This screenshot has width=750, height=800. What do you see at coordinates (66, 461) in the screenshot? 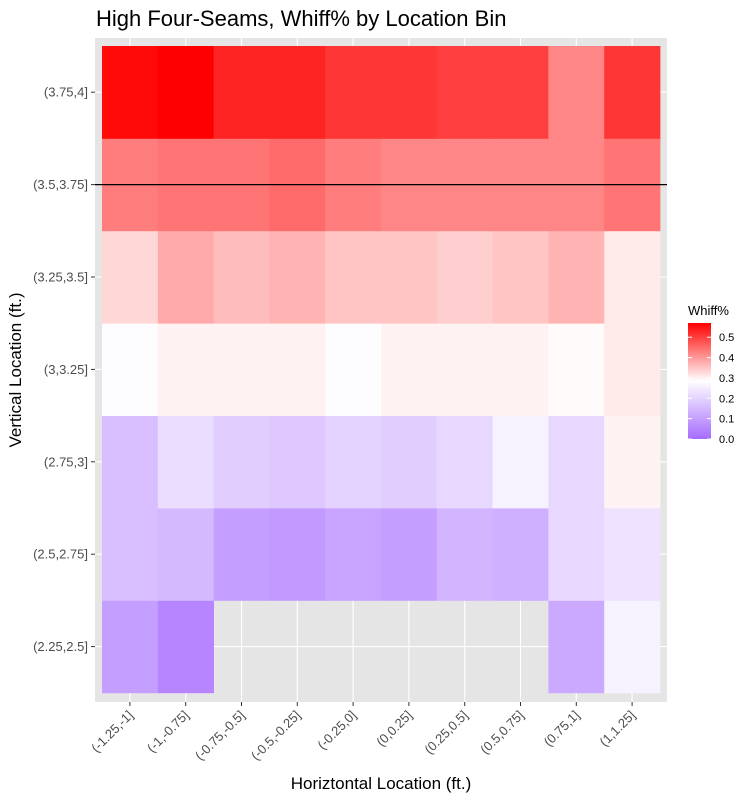
I see `y-tick-label: (2.75,3]` at bounding box center [66, 461].